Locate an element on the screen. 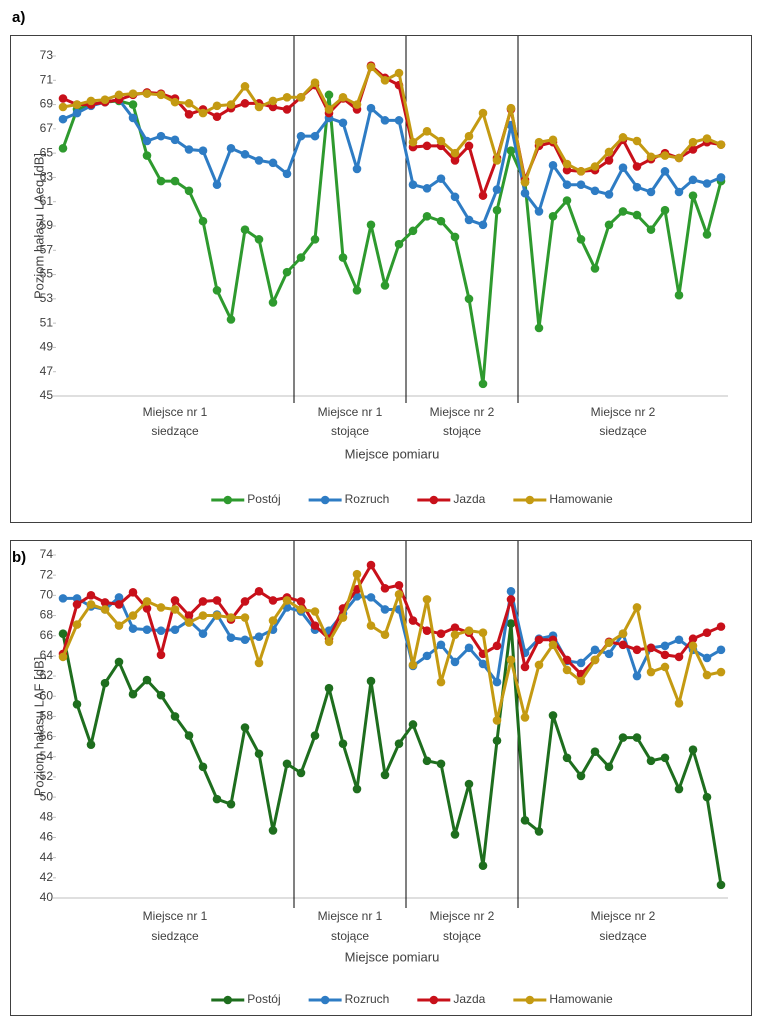 The width and height of the screenshot is (762, 1024). y-tick-label: 74 is located at coordinates (47, 554).